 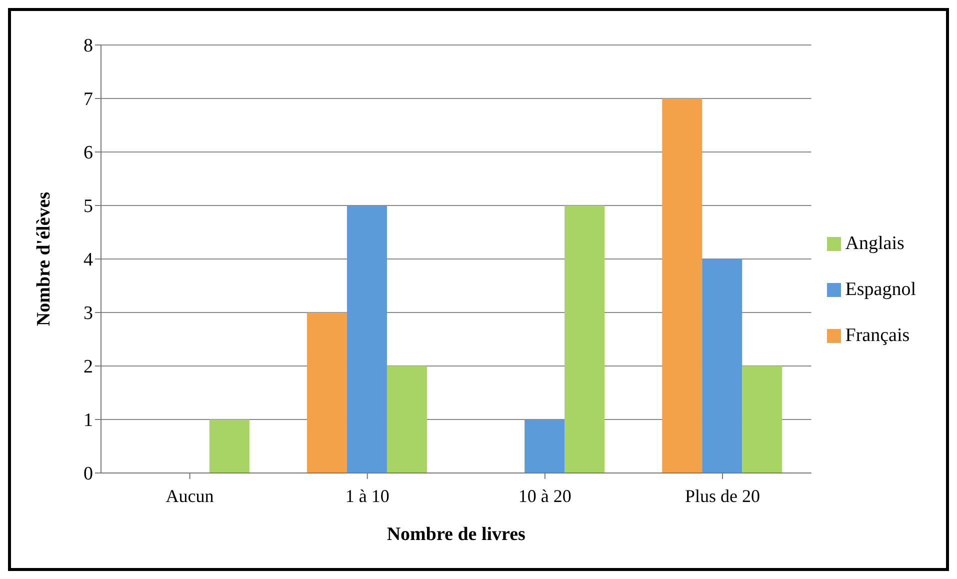 What do you see at coordinates (456, 534) in the screenshot?
I see `x-axis-title: Nombre de livres` at bounding box center [456, 534].